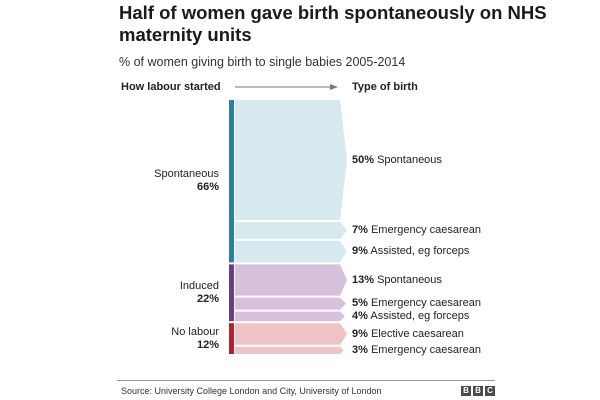  I want to click on bbc-logo-letter: C, so click(490, 391).